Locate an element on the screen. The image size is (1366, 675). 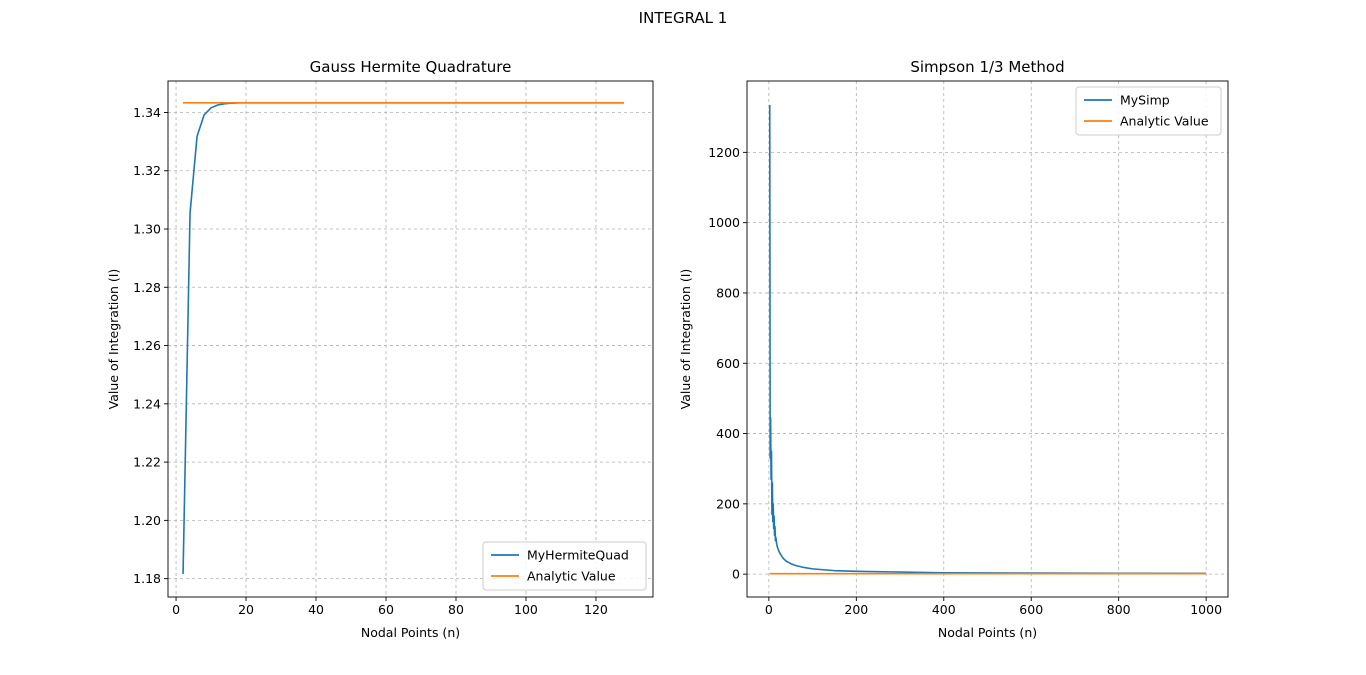
chart-title: Simpson 1/3 Method is located at coordinates (987, 67).